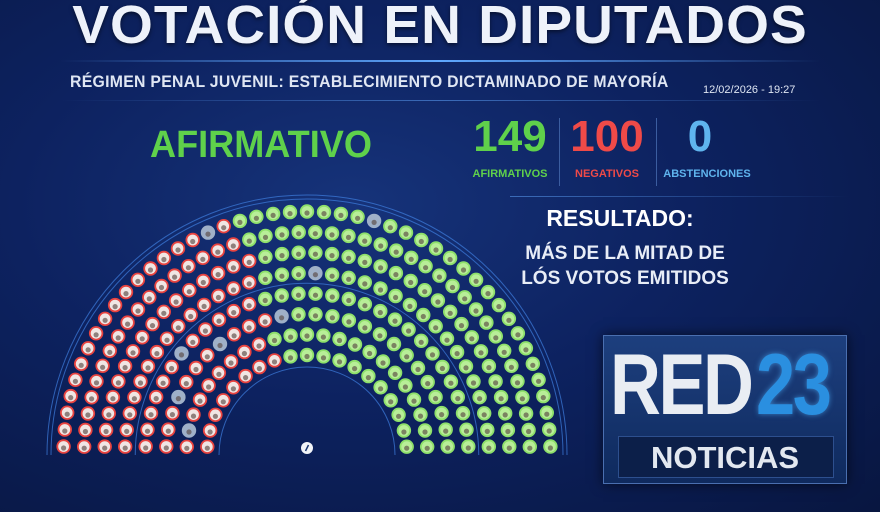 The height and width of the screenshot is (512, 880). Describe the element at coordinates (749, 90) in the screenshot. I see `timestamp: 12/02/2026 - 19:27` at that location.